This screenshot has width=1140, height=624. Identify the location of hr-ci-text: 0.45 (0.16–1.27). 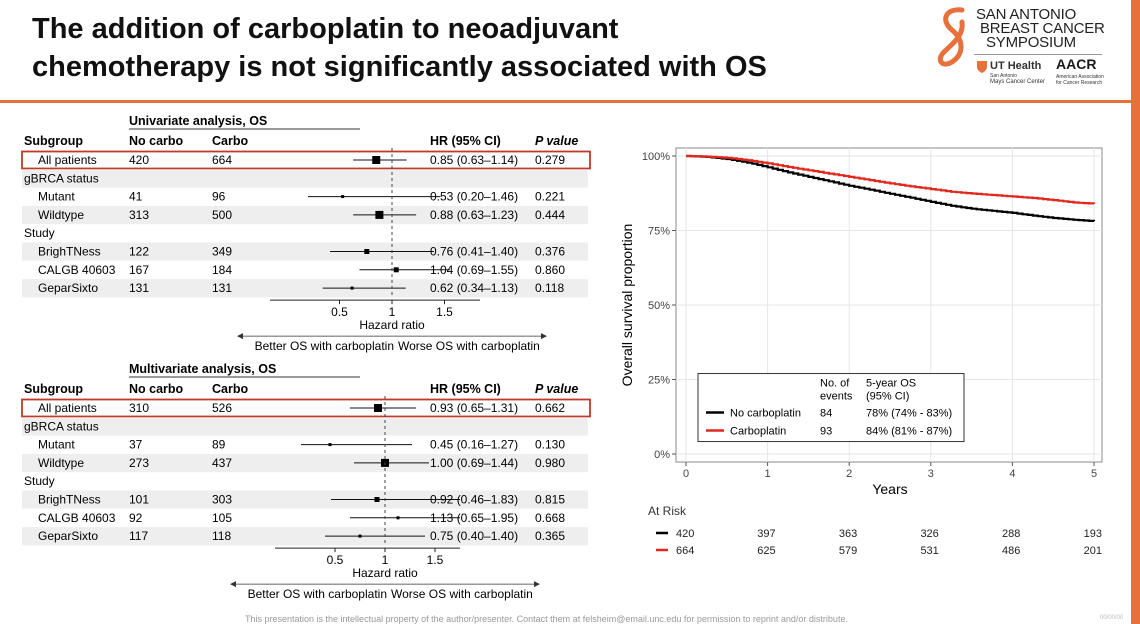
(474, 445).